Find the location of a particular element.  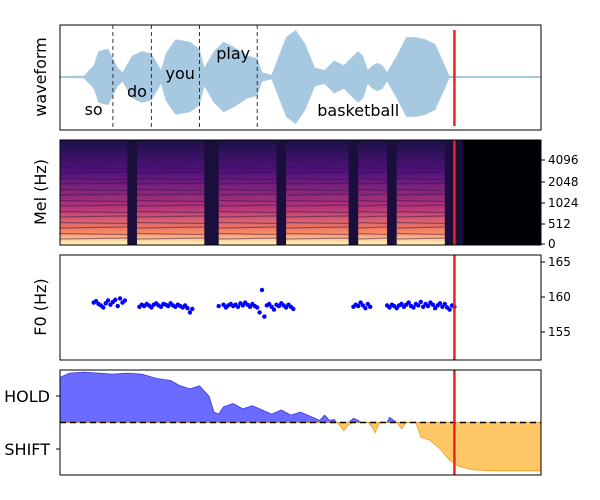

word-label: basketball is located at coordinates (358, 110).